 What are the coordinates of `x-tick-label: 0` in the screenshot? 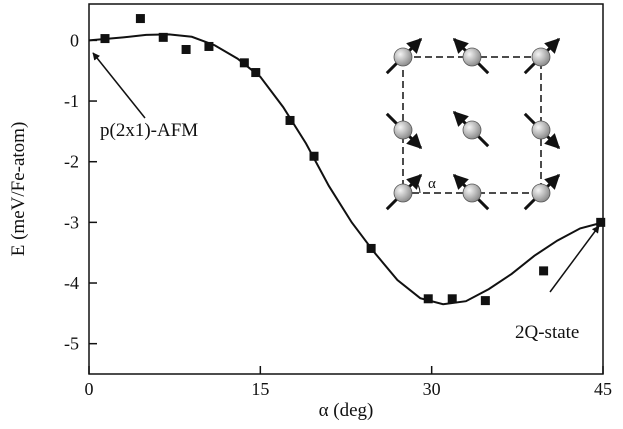 It's located at (89, 389).